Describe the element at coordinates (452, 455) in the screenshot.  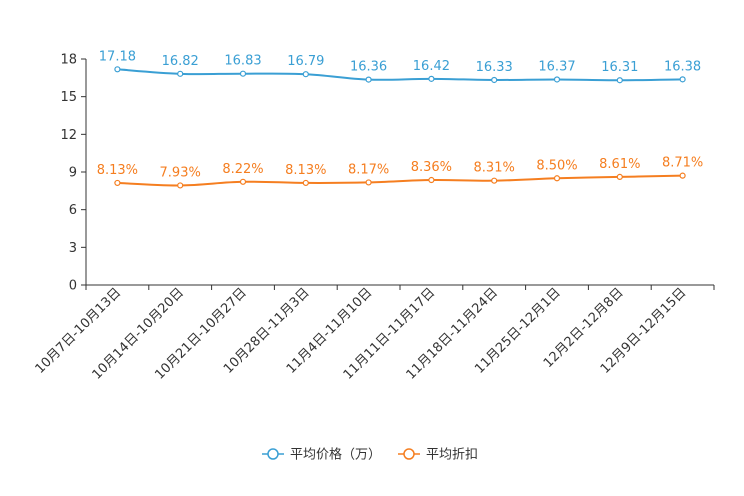
I see `legend-label: 平均折扣` at that location.